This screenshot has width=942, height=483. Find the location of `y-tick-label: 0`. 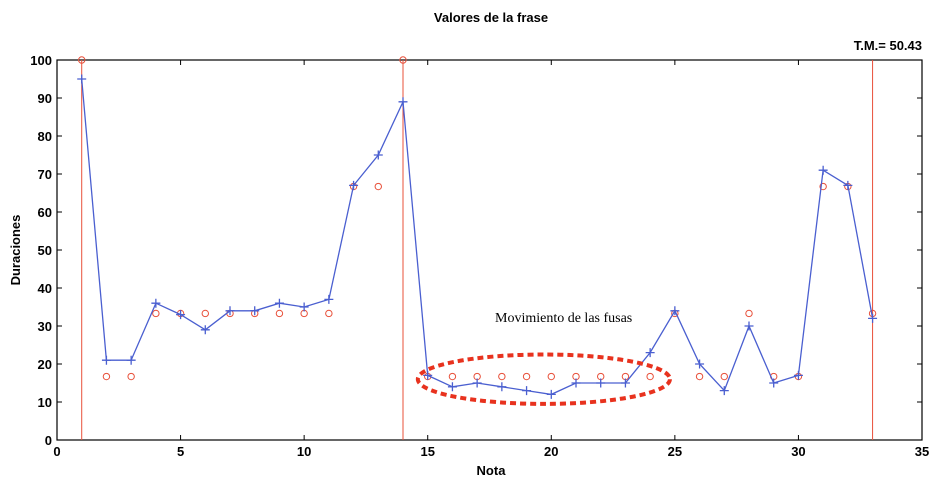

y-tick-label: 0 is located at coordinates (48, 440).